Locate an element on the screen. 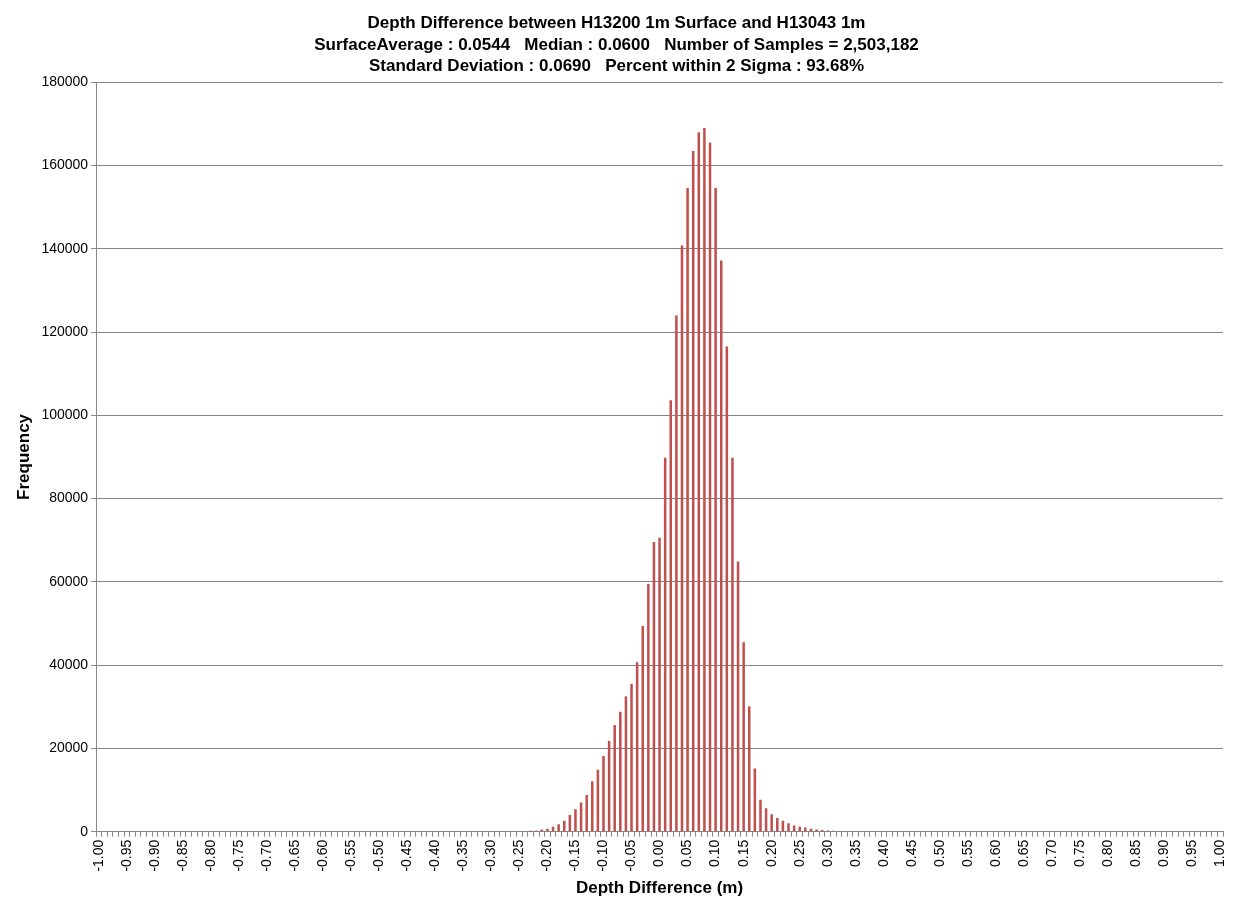 This screenshot has width=1248, height=913. x-tick-label: 0.40 is located at coordinates (882, 853).